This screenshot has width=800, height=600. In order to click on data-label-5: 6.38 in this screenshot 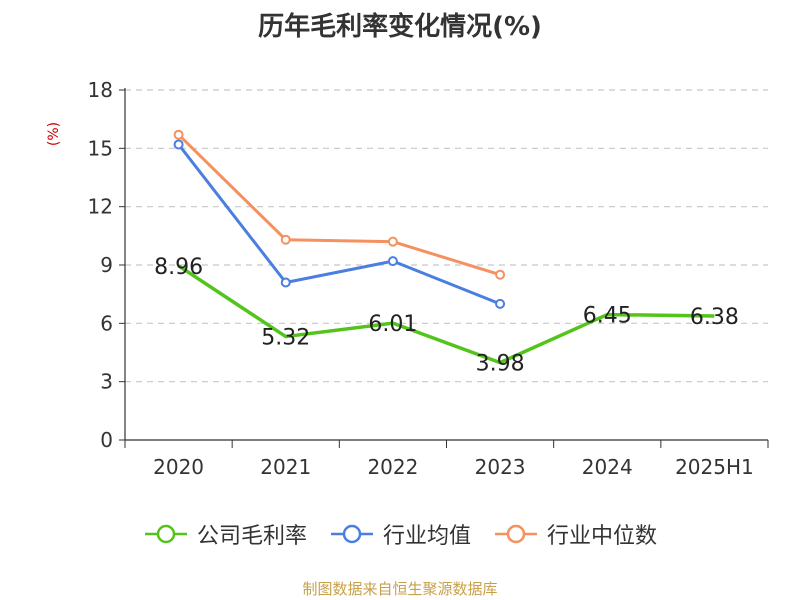, I will do `click(714, 317)`.